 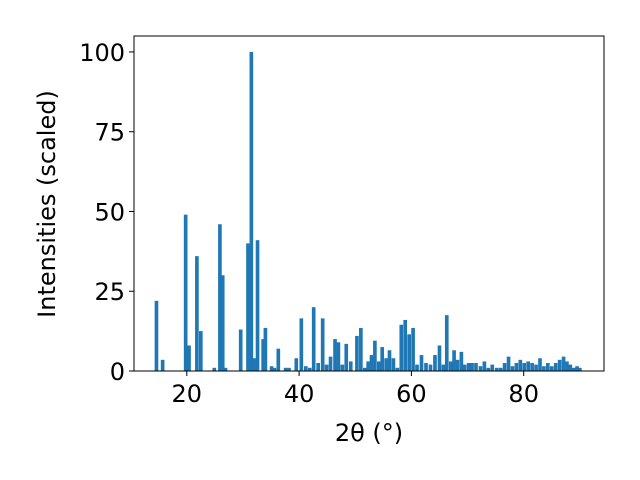 What do you see at coordinates (411, 394) in the screenshot?
I see `x-tick-label: 60` at bounding box center [411, 394].